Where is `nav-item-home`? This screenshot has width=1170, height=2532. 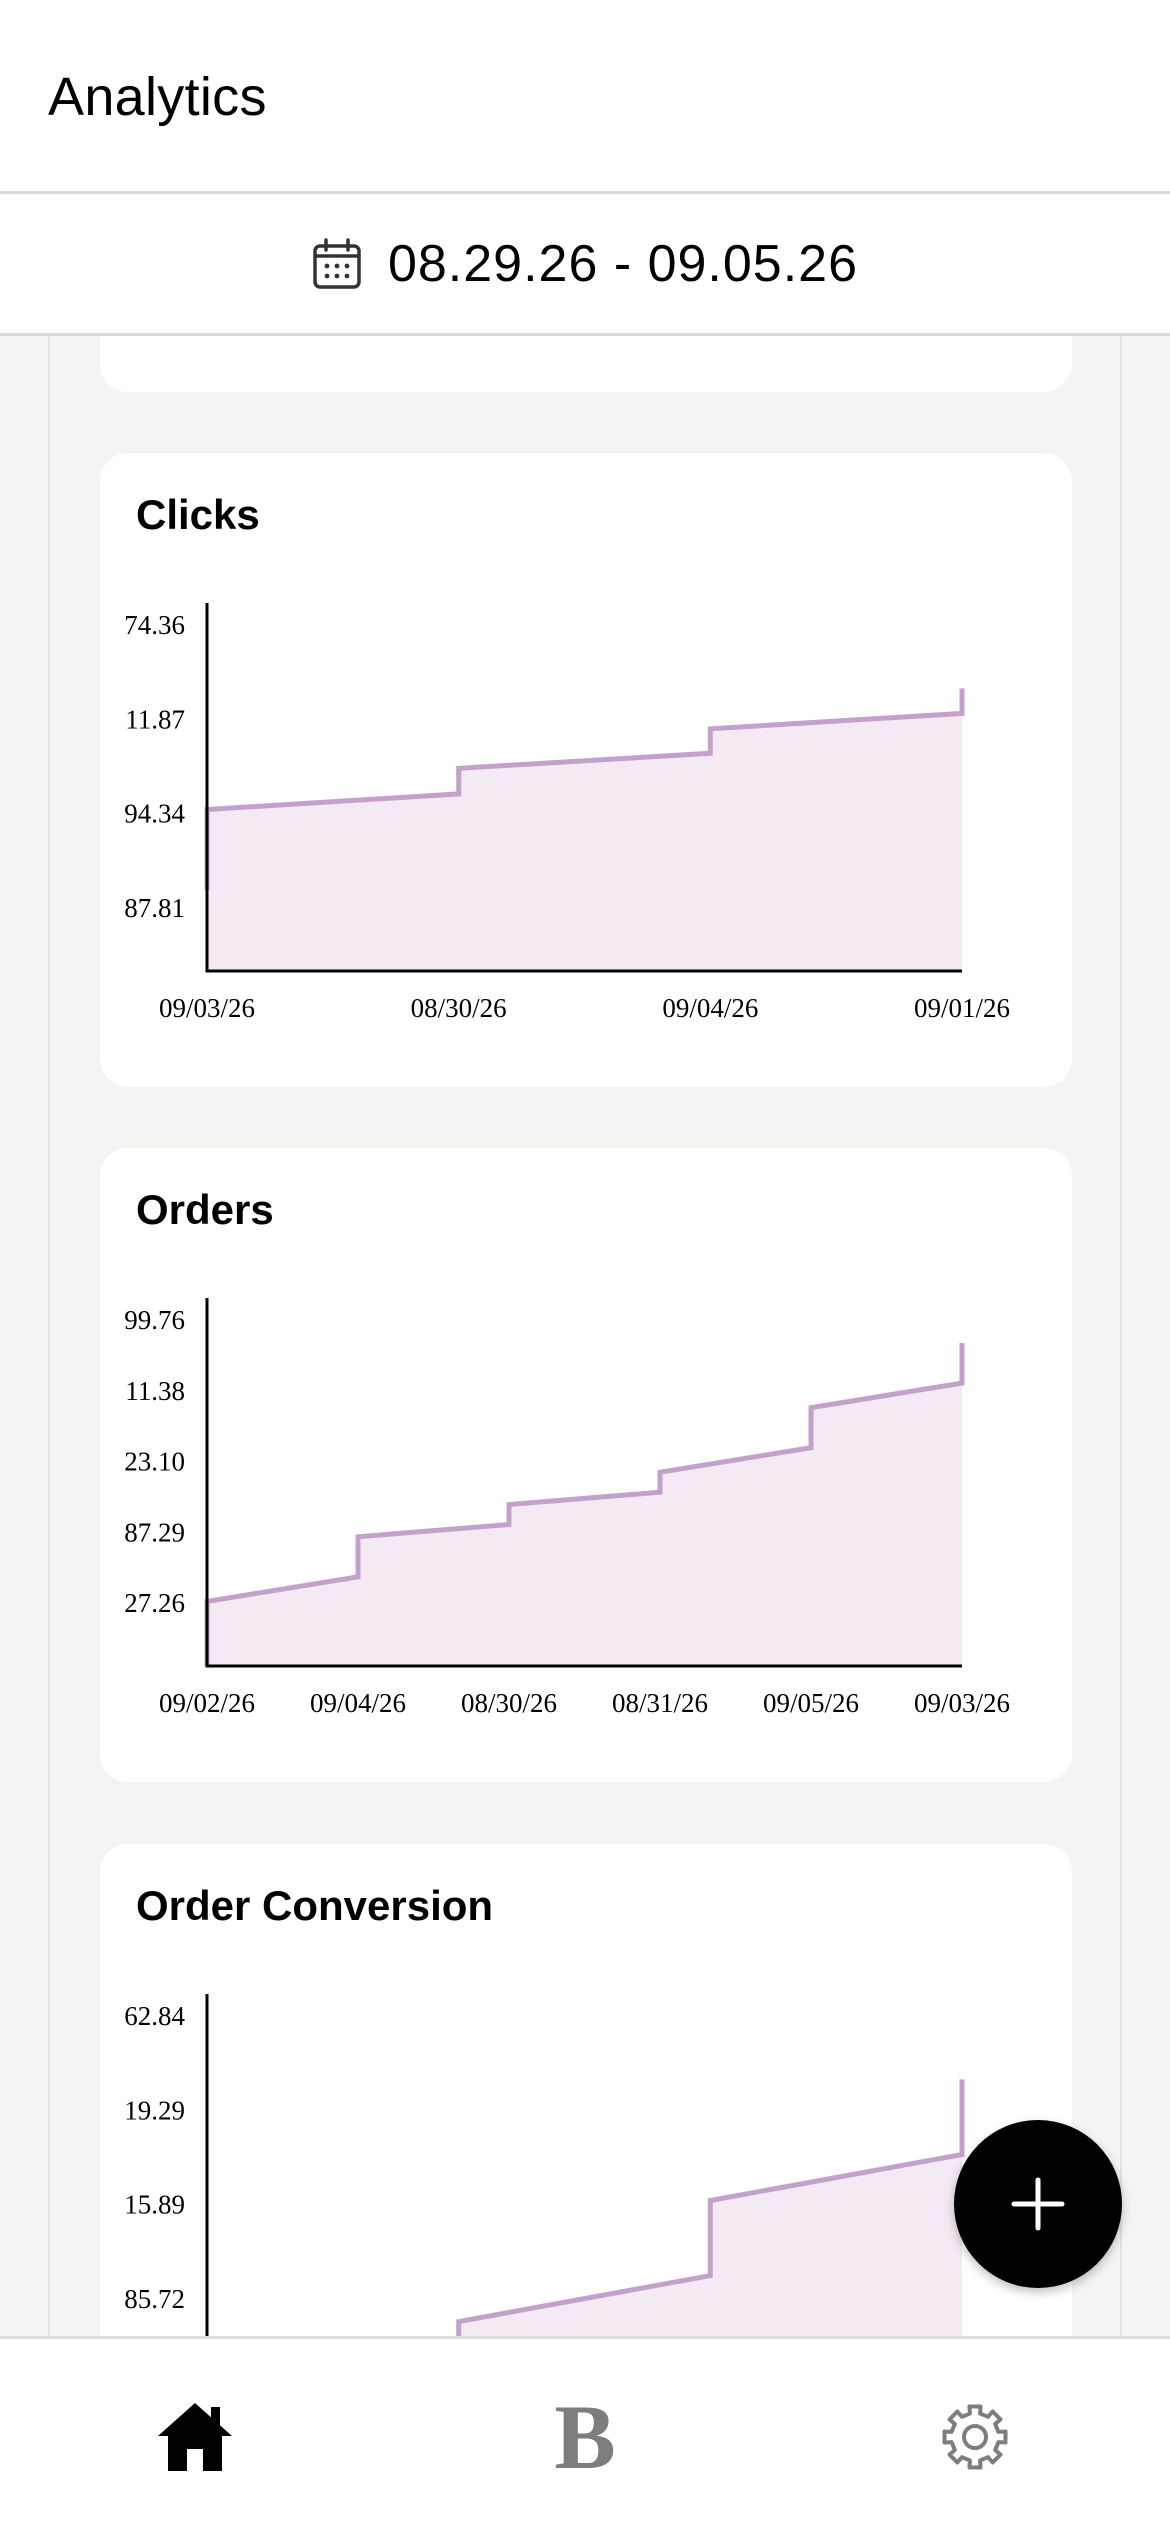 nav-item-home is located at coordinates (195, 2435).